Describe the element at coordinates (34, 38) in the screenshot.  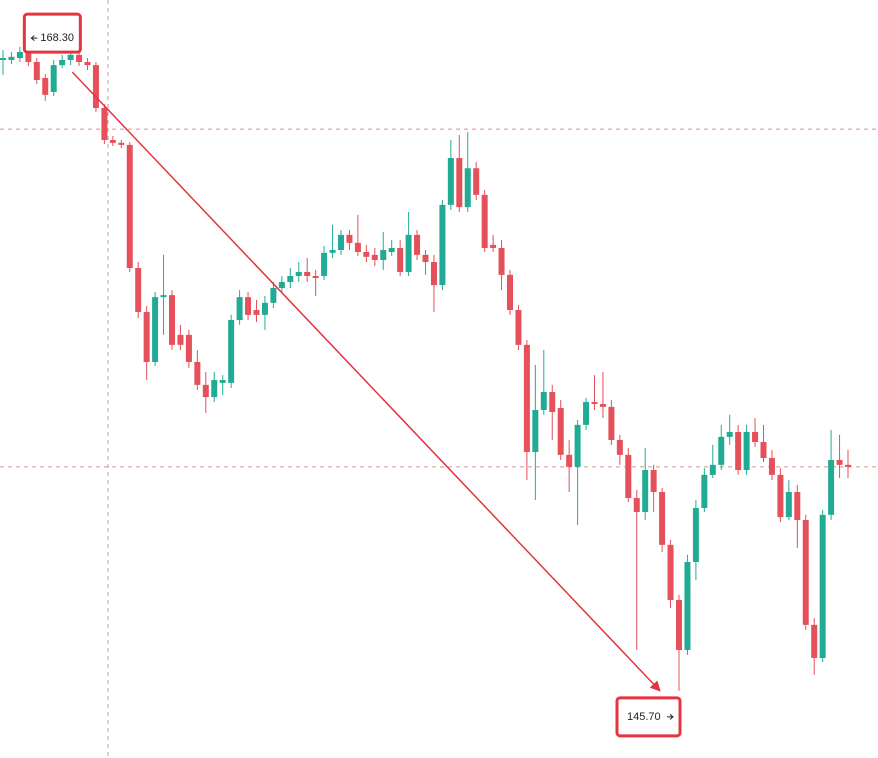
I see `left-arrow-icon` at that location.